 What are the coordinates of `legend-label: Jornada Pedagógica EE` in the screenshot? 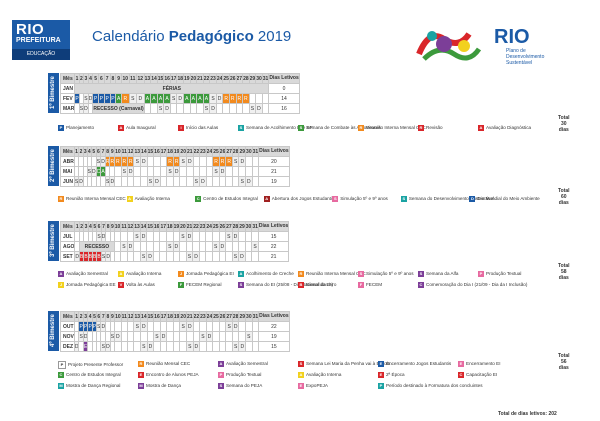 It's located at (91, 285).